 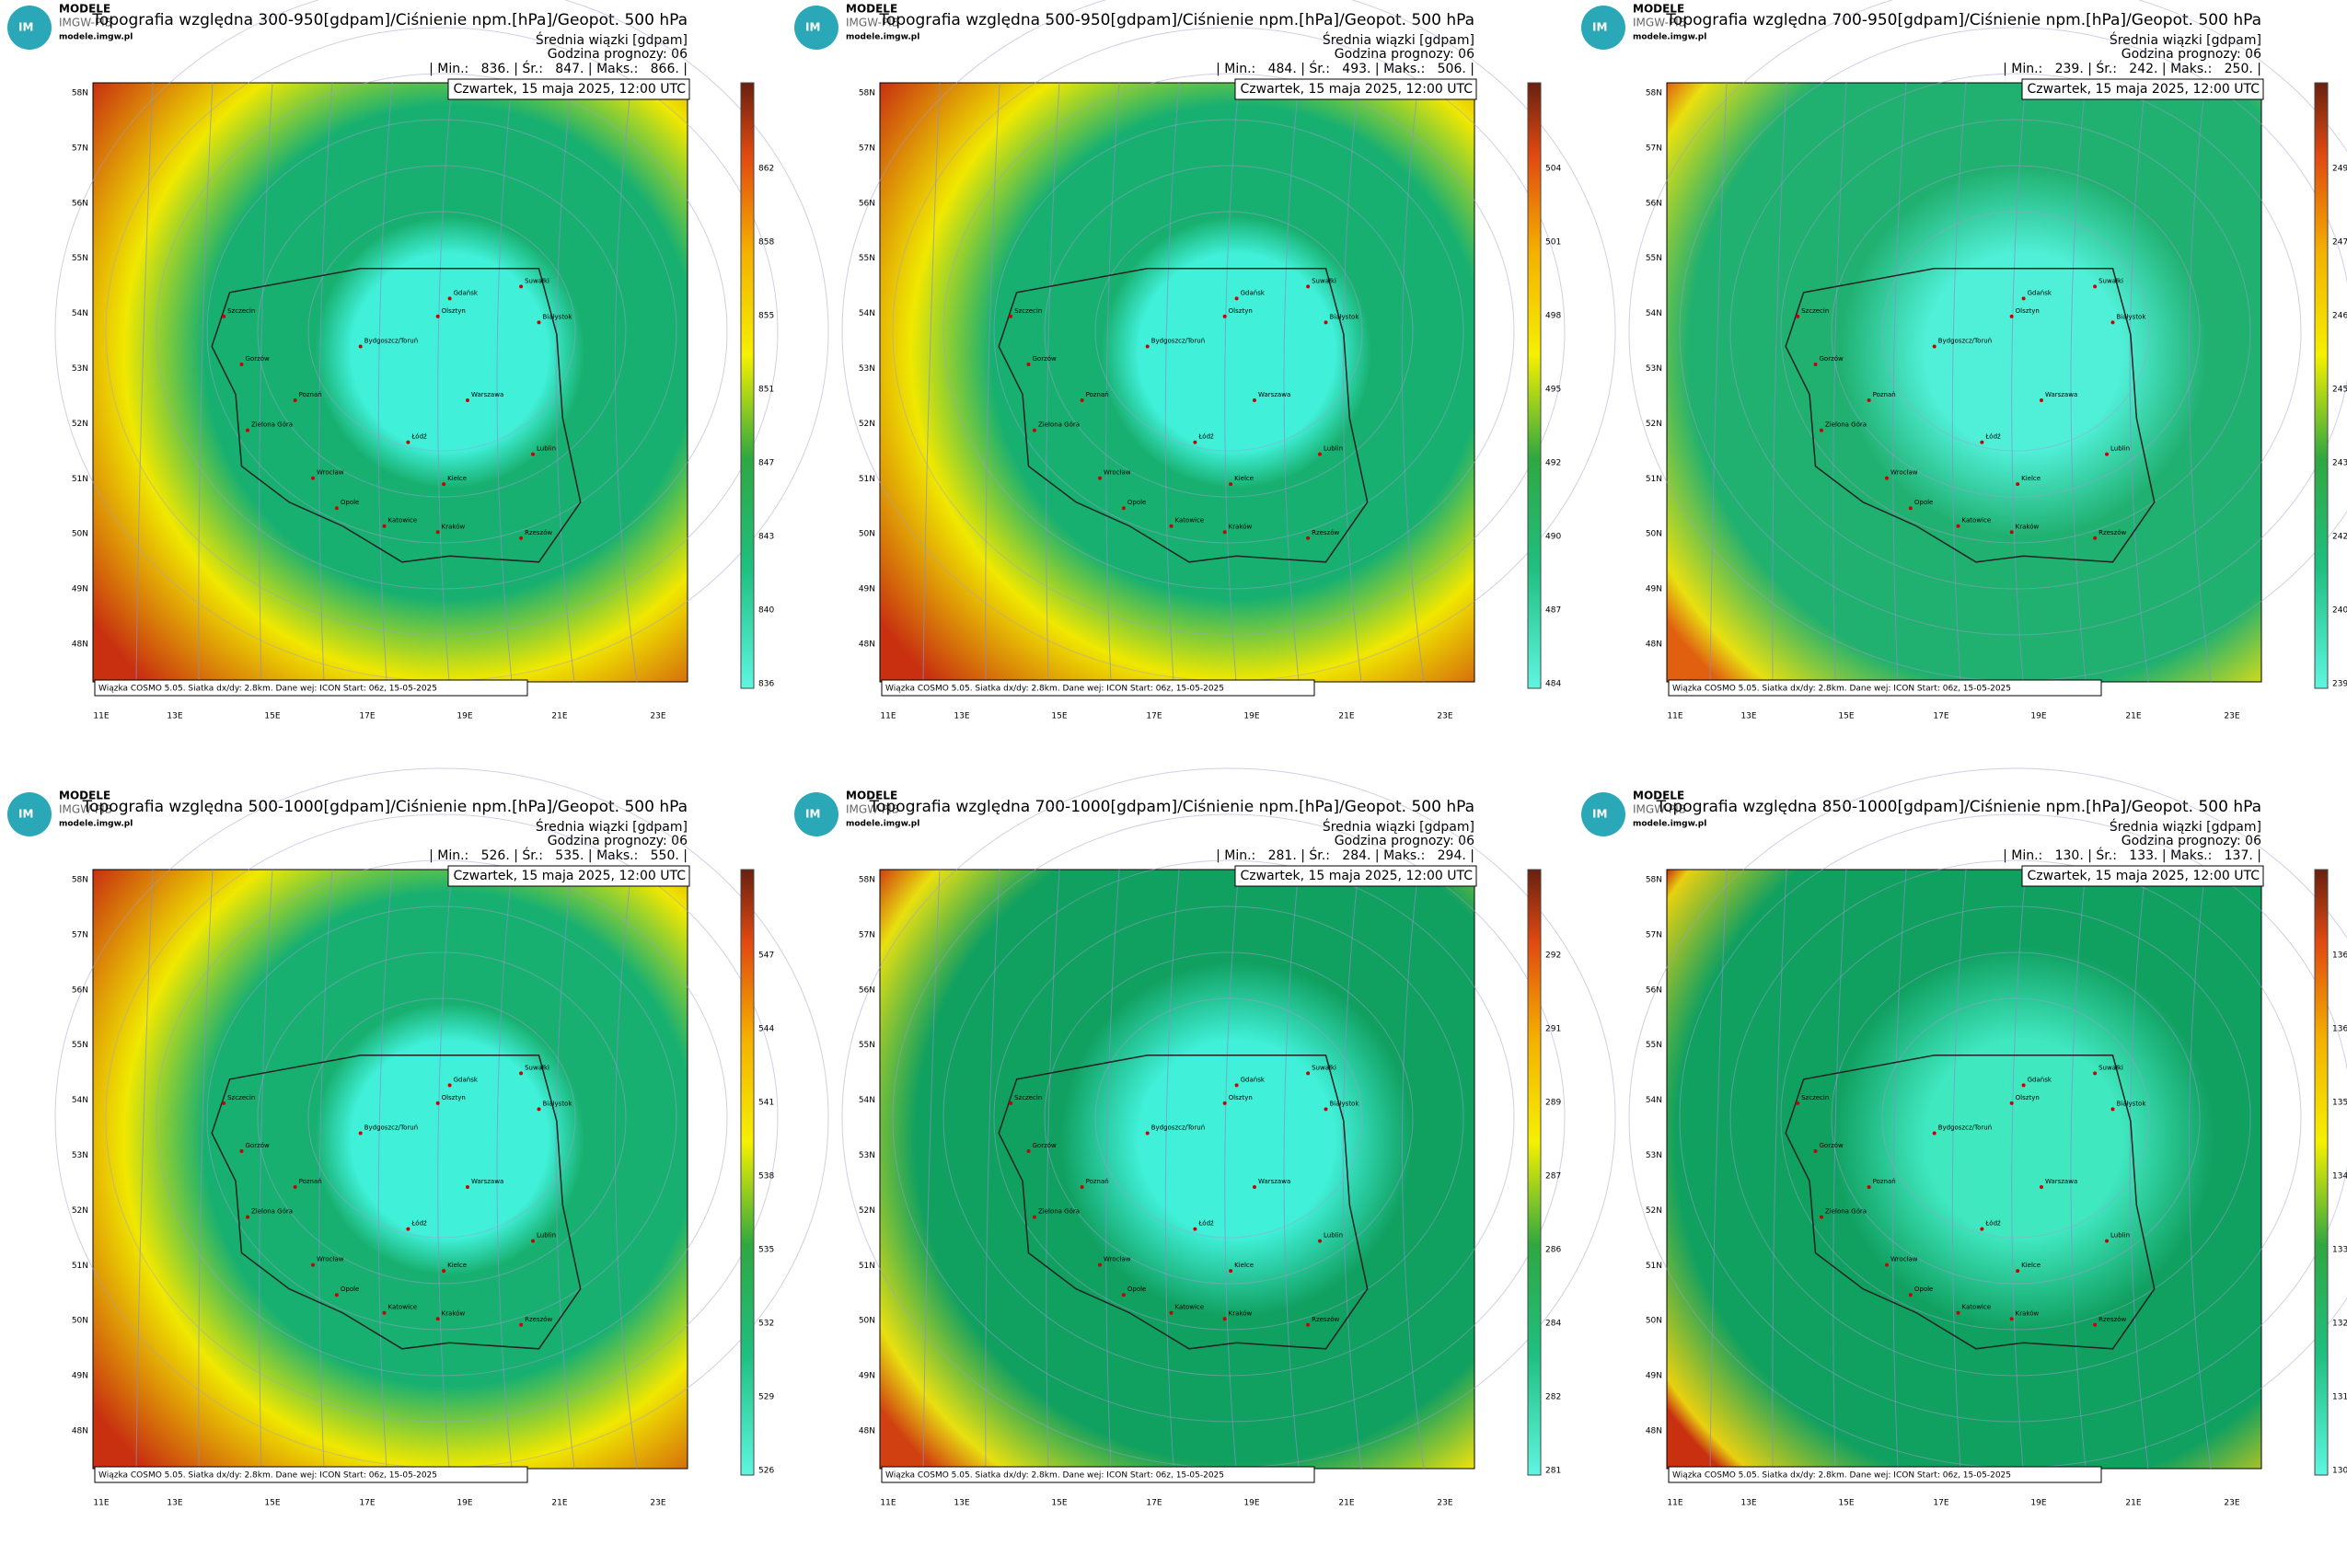 What do you see at coordinates (1274, 1181) in the screenshot?
I see `city-label: Warszawa` at bounding box center [1274, 1181].